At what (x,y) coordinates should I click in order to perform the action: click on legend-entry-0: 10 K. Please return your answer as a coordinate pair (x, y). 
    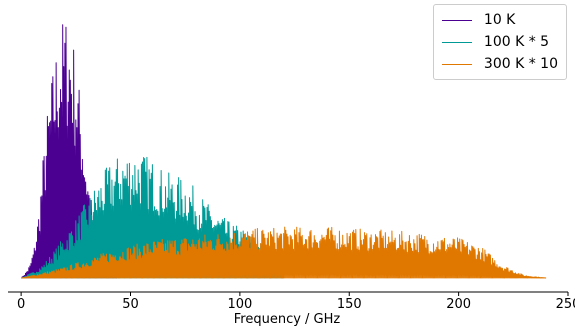
    Looking at the image, I should click on (499, 20).